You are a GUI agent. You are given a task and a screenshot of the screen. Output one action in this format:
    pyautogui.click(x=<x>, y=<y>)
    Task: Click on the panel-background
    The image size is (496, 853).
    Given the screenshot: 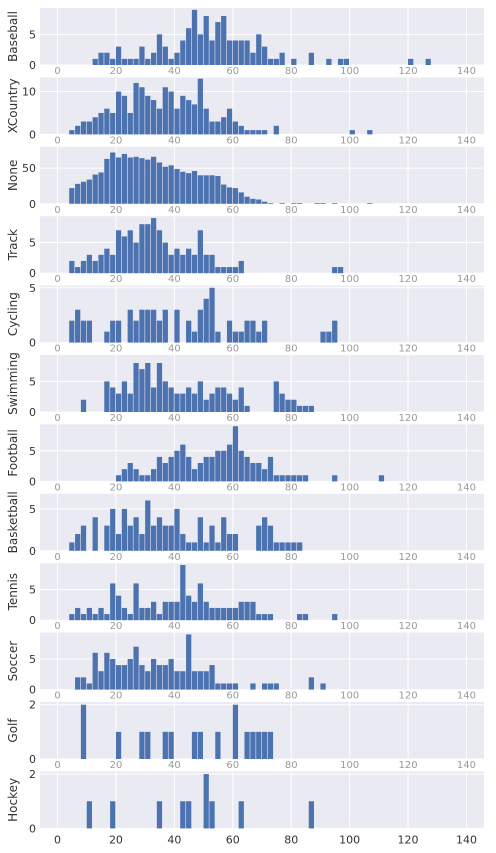 What is the action you would take?
    pyautogui.click(x=262, y=800)
    